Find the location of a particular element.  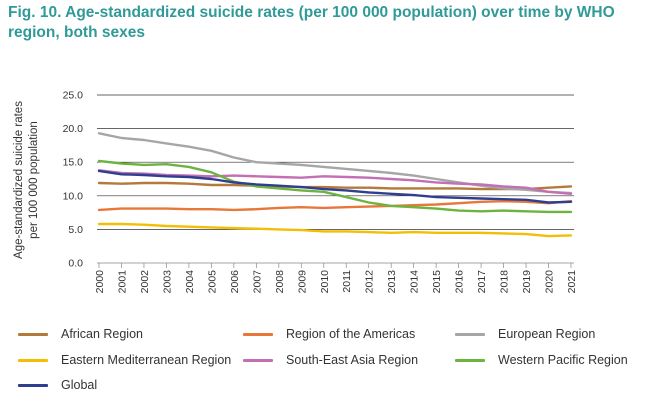

legend-item-european-region: European Region is located at coordinates (525, 334).